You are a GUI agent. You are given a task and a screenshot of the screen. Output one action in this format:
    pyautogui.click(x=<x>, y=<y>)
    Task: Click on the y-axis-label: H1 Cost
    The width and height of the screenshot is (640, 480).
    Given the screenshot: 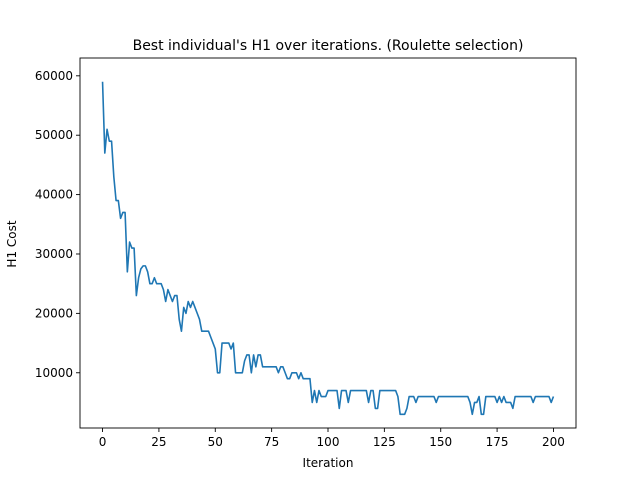 What is the action you would take?
    pyautogui.click(x=12, y=243)
    